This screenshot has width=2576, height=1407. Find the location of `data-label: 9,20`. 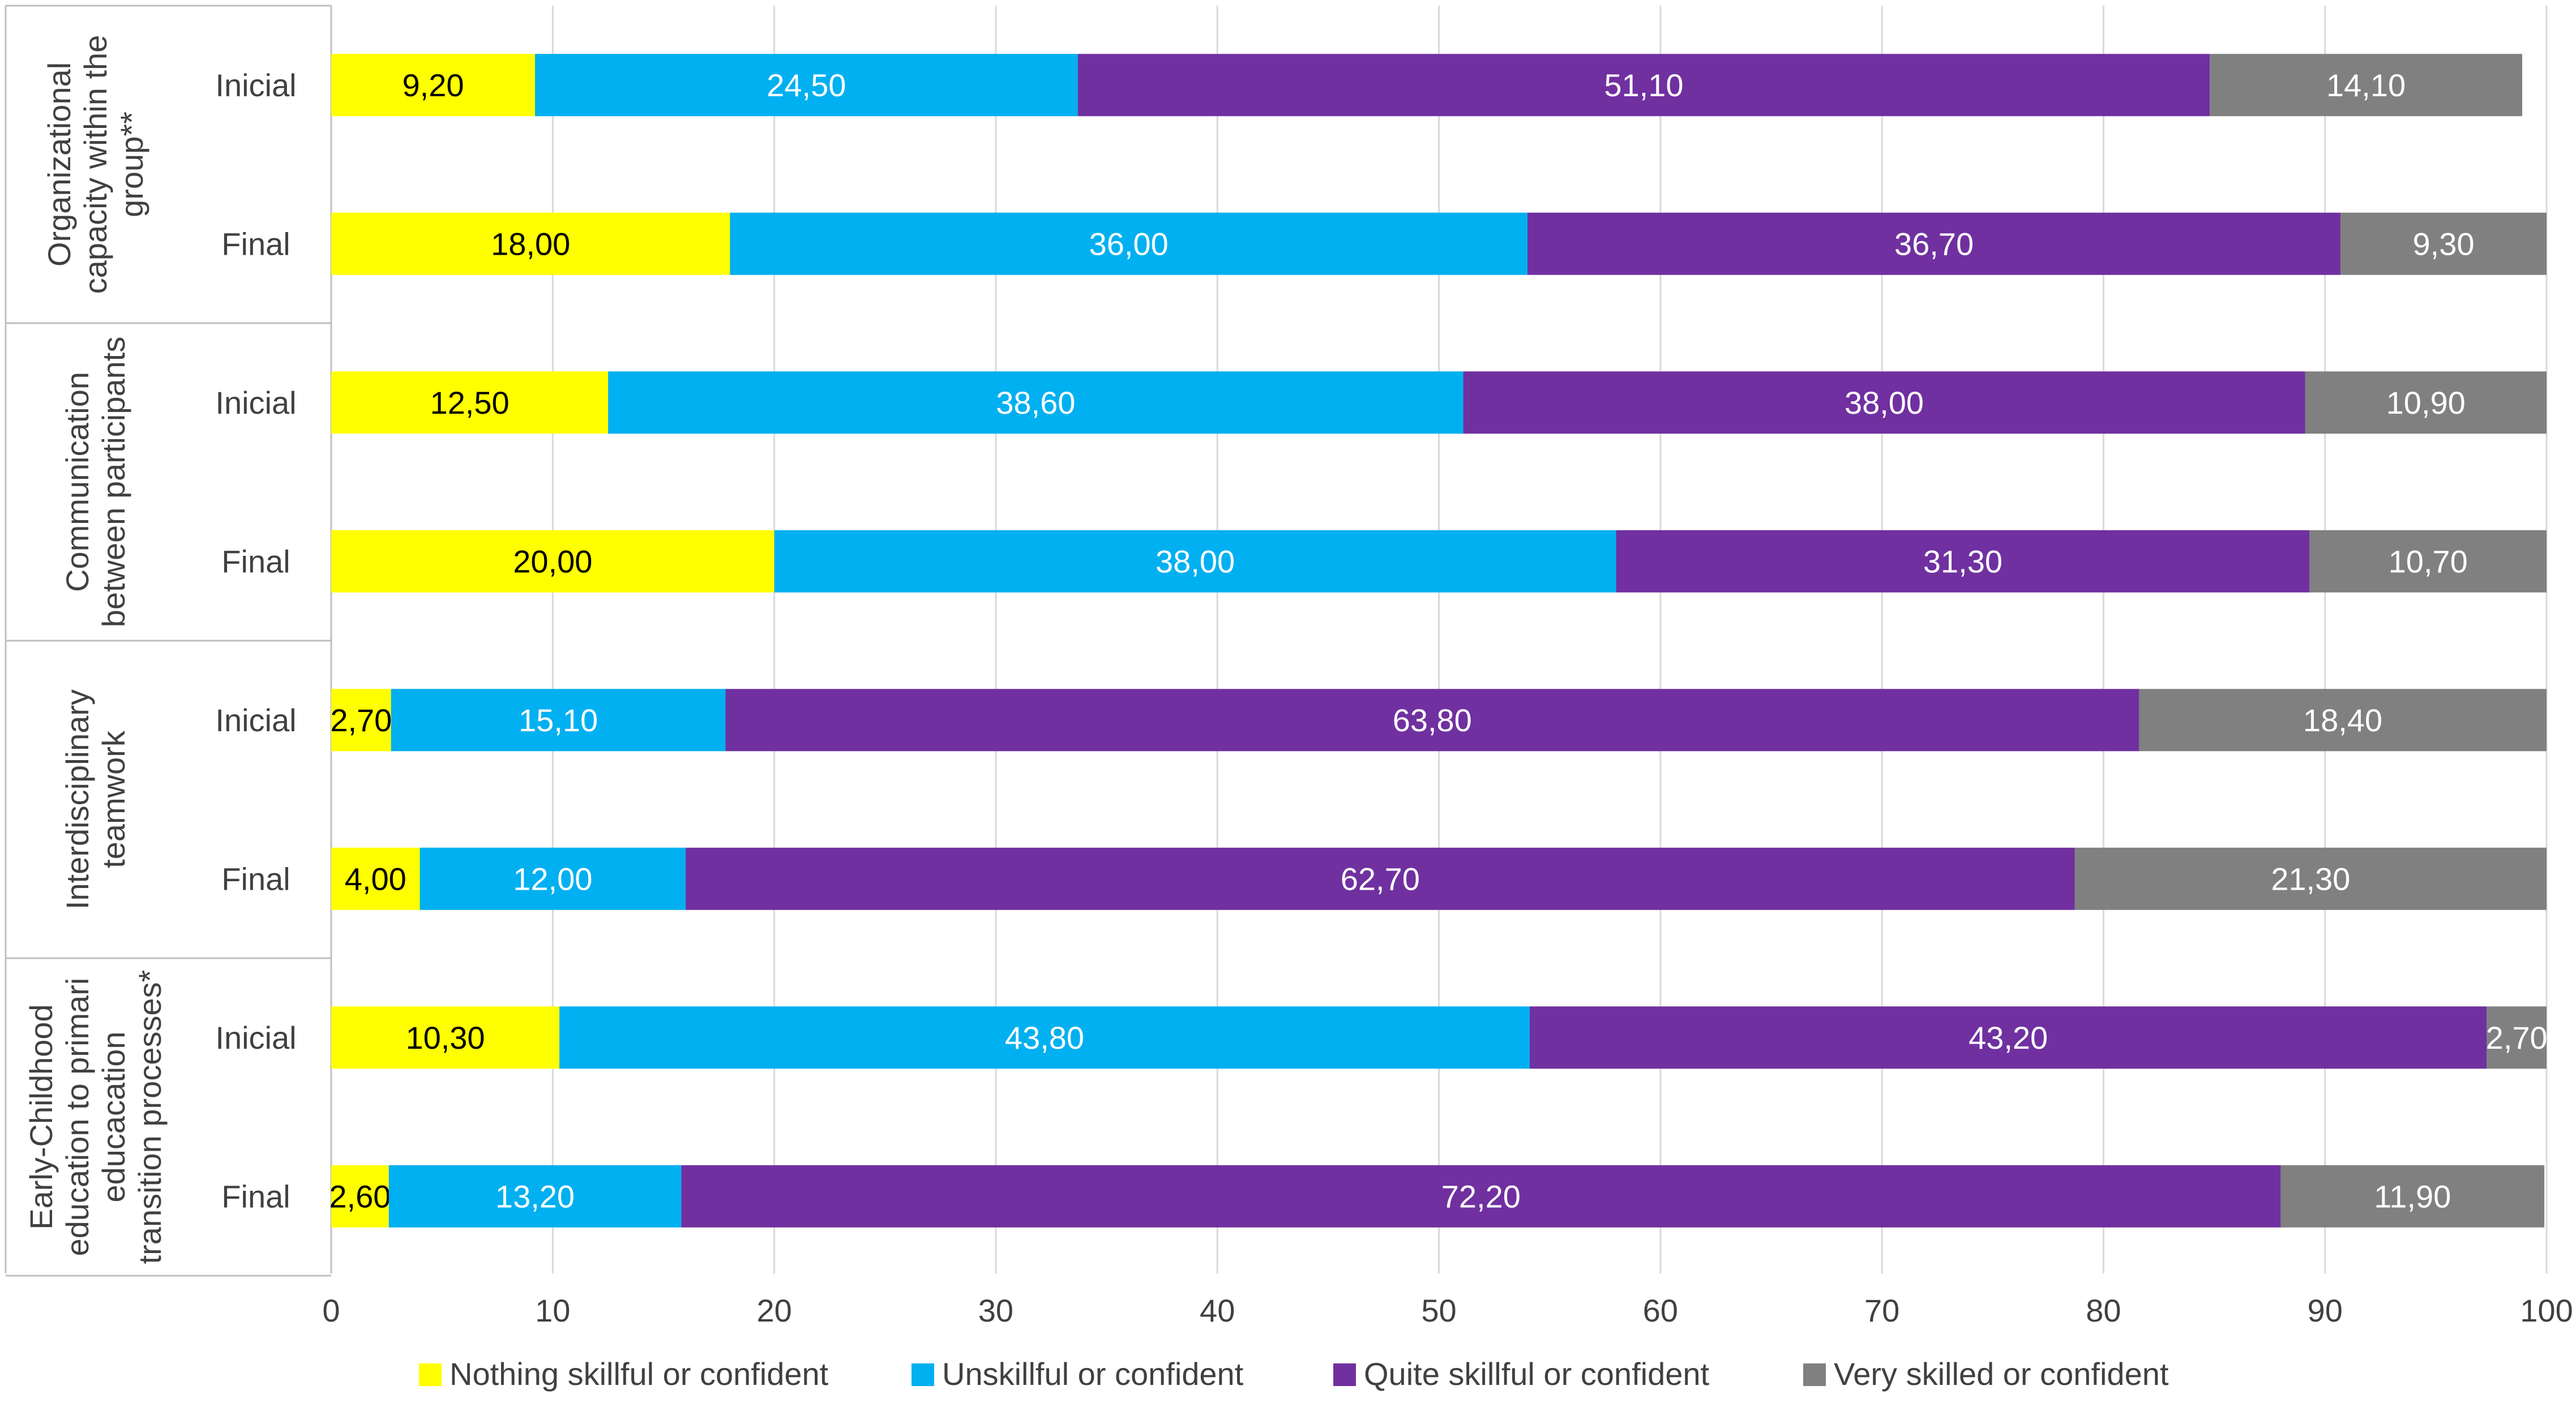

data-label: 9,20 is located at coordinates (433, 85).